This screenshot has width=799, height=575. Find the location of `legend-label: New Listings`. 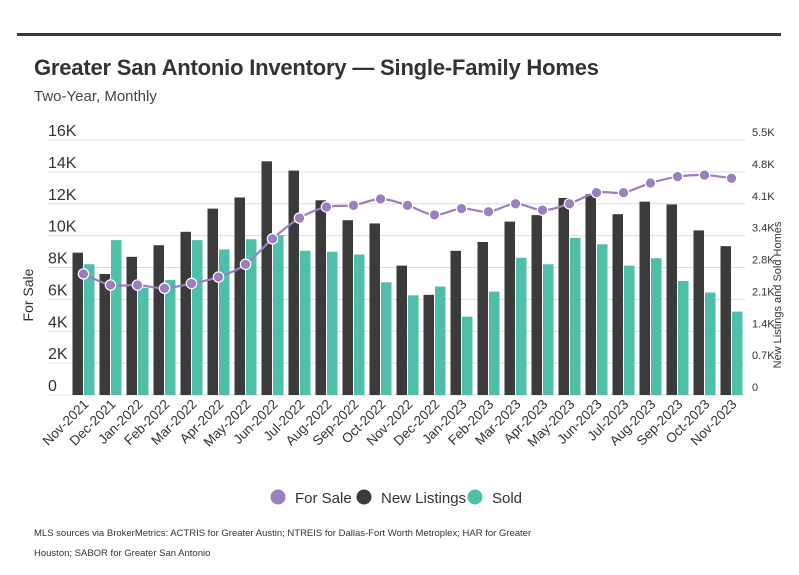

legend-label: New Listings is located at coordinates (423, 498).